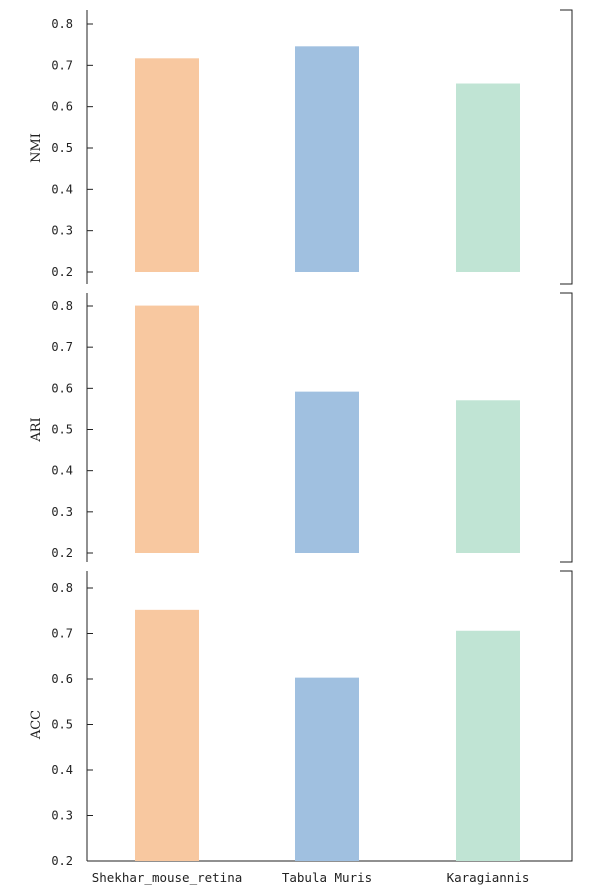  What do you see at coordinates (167, 877) in the screenshot?
I see `x-tick-label-1: Shekhar_mouse_retina` at bounding box center [167, 877].